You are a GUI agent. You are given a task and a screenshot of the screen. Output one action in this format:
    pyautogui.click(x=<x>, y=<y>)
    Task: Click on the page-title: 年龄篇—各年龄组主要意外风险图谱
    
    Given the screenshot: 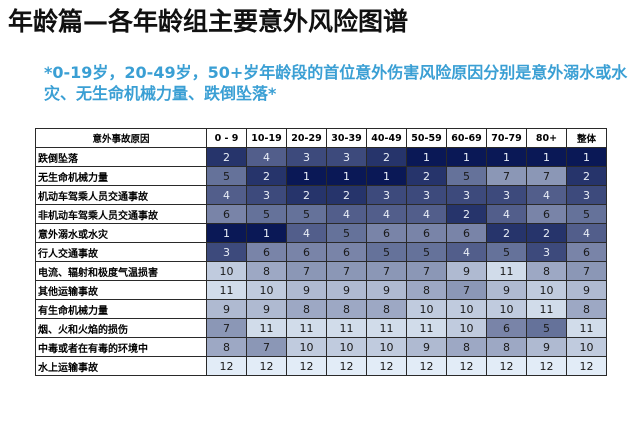 What is the action you would take?
    pyautogui.click(x=208, y=21)
    